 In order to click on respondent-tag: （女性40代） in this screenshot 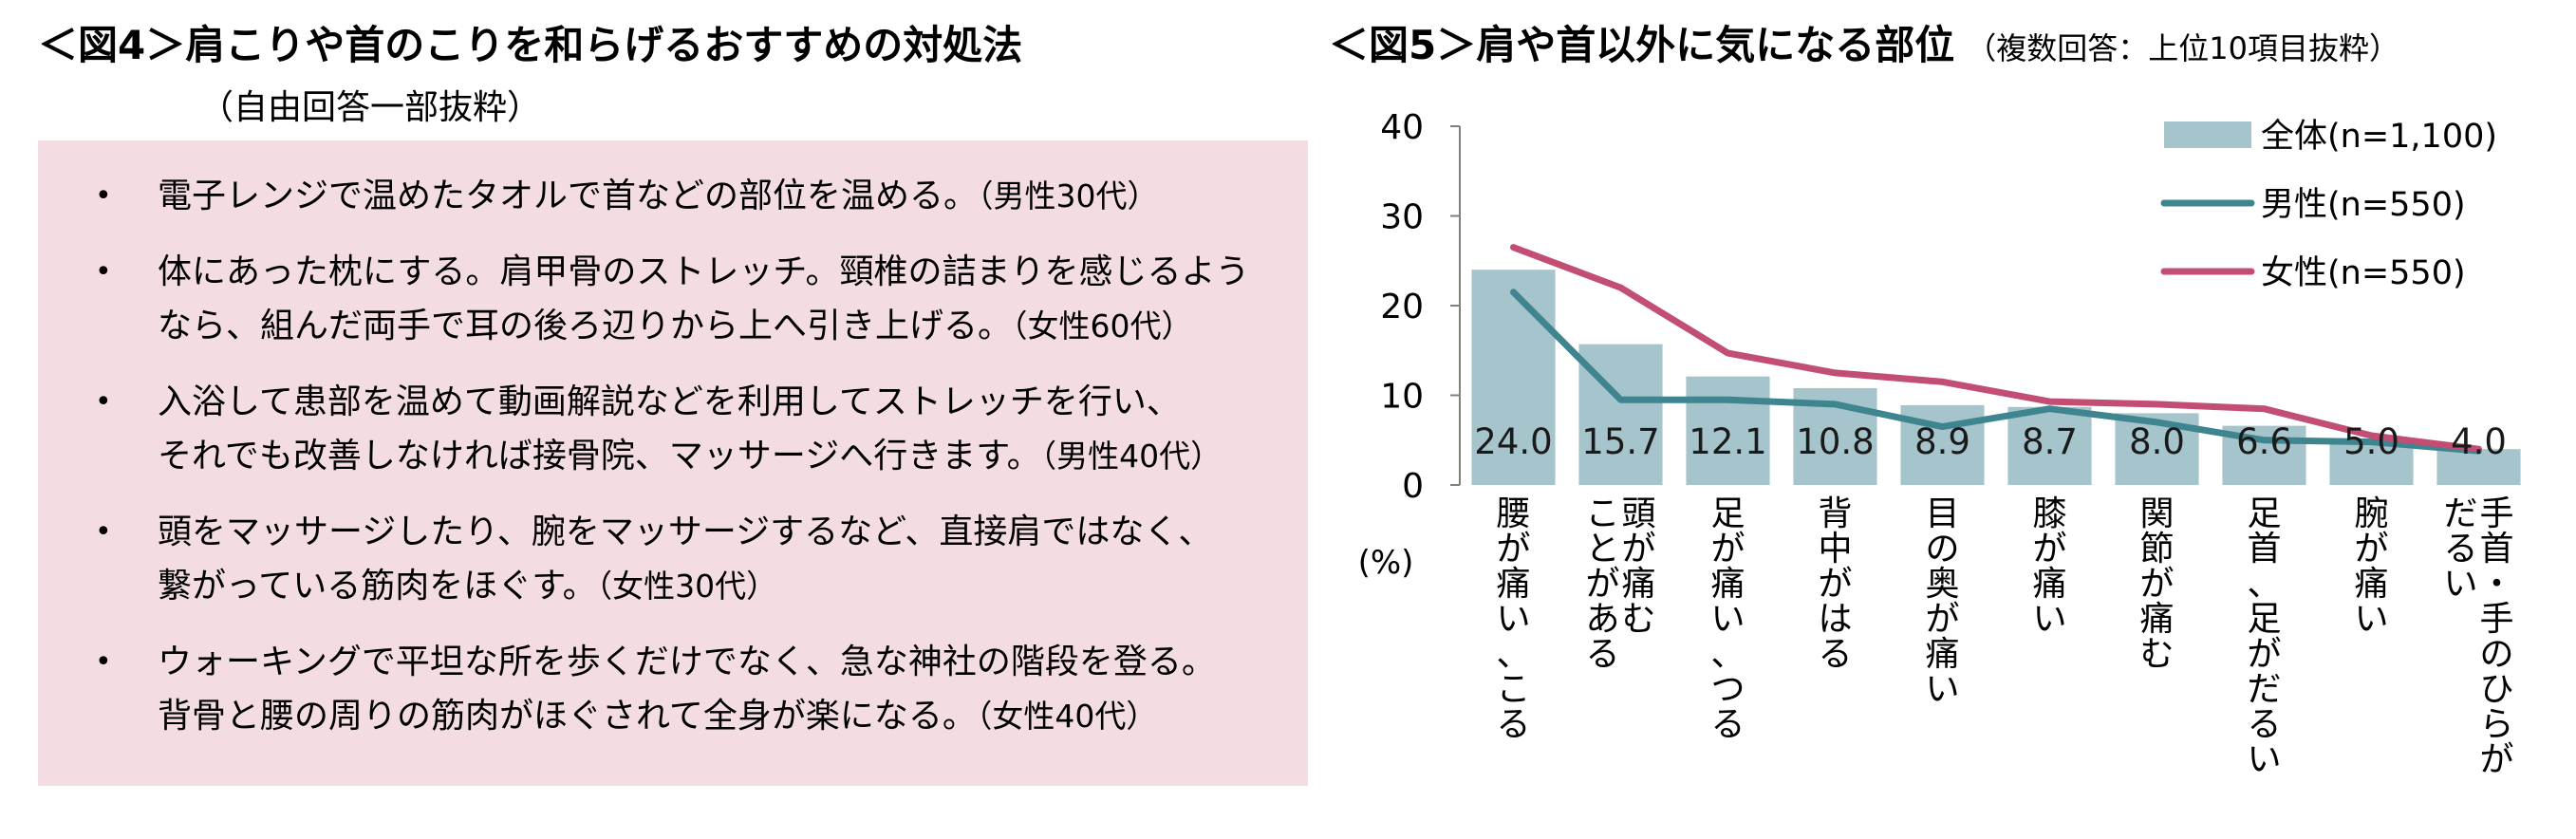, I will do `click(1067, 716)`.